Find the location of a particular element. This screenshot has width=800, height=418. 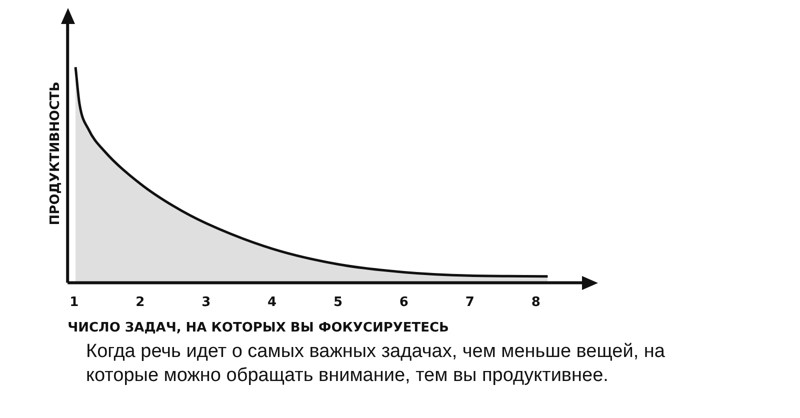

x-tick-label: 2 is located at coordinates (140, 302).